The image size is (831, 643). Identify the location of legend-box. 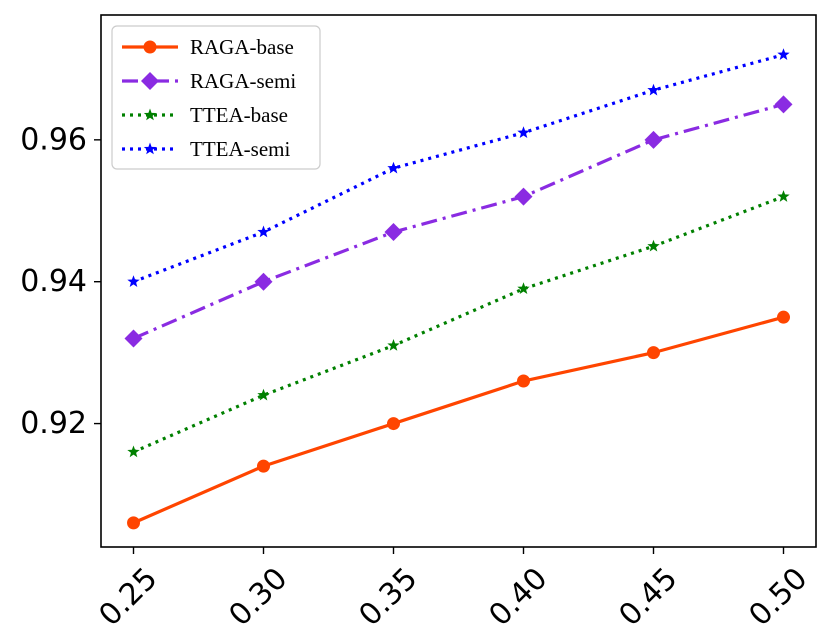
(216, 97).